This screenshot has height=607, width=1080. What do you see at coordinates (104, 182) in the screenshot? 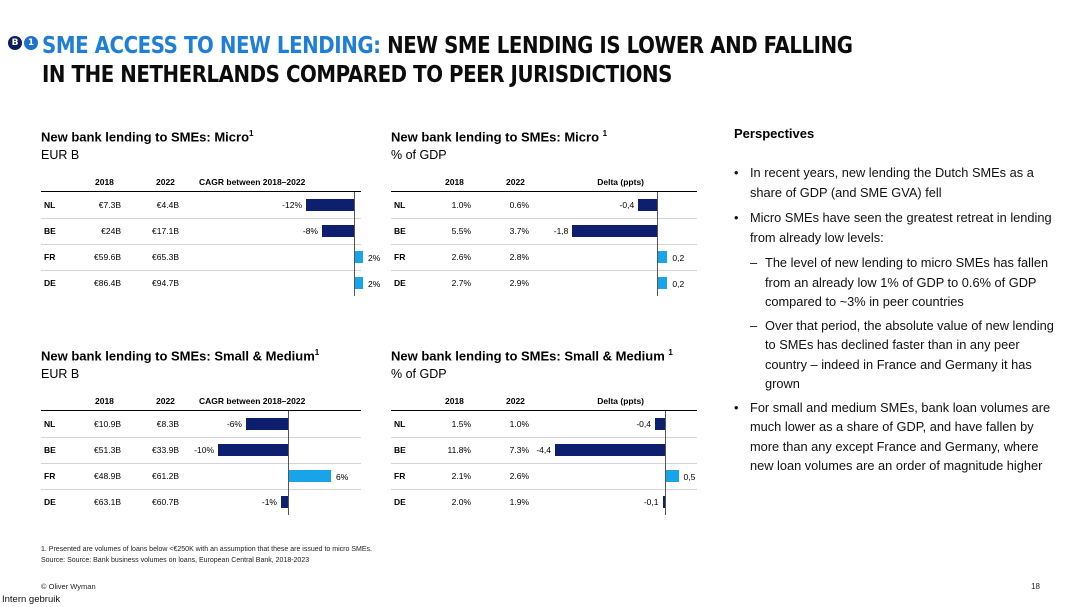
I see `col-header-2018: 2018` at bounding box center [104, 182].